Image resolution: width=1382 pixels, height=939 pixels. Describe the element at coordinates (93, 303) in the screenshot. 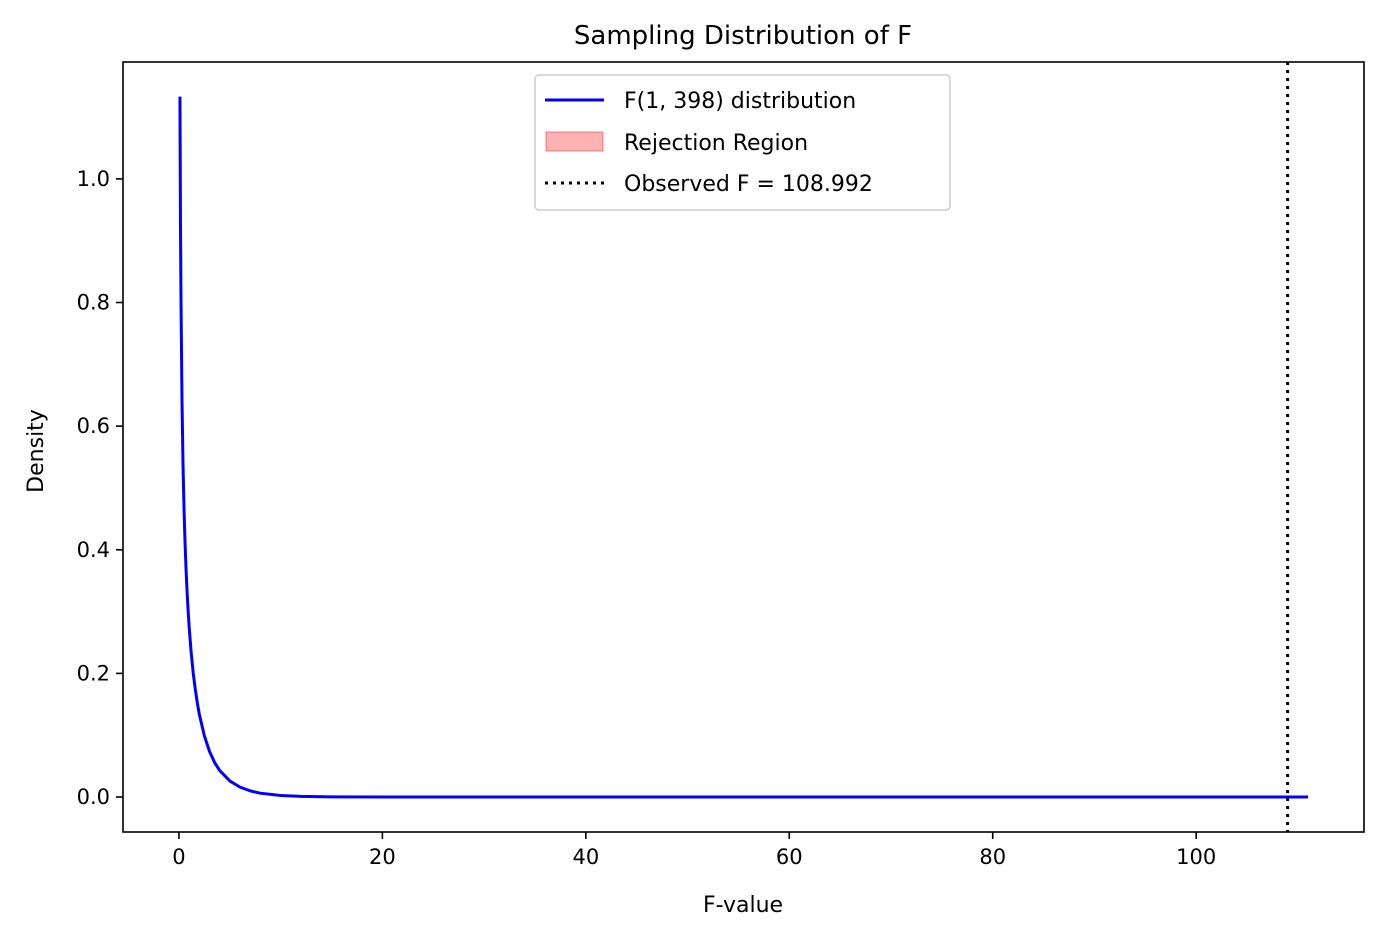

I see `y-tick-label: 0.8` at that location.